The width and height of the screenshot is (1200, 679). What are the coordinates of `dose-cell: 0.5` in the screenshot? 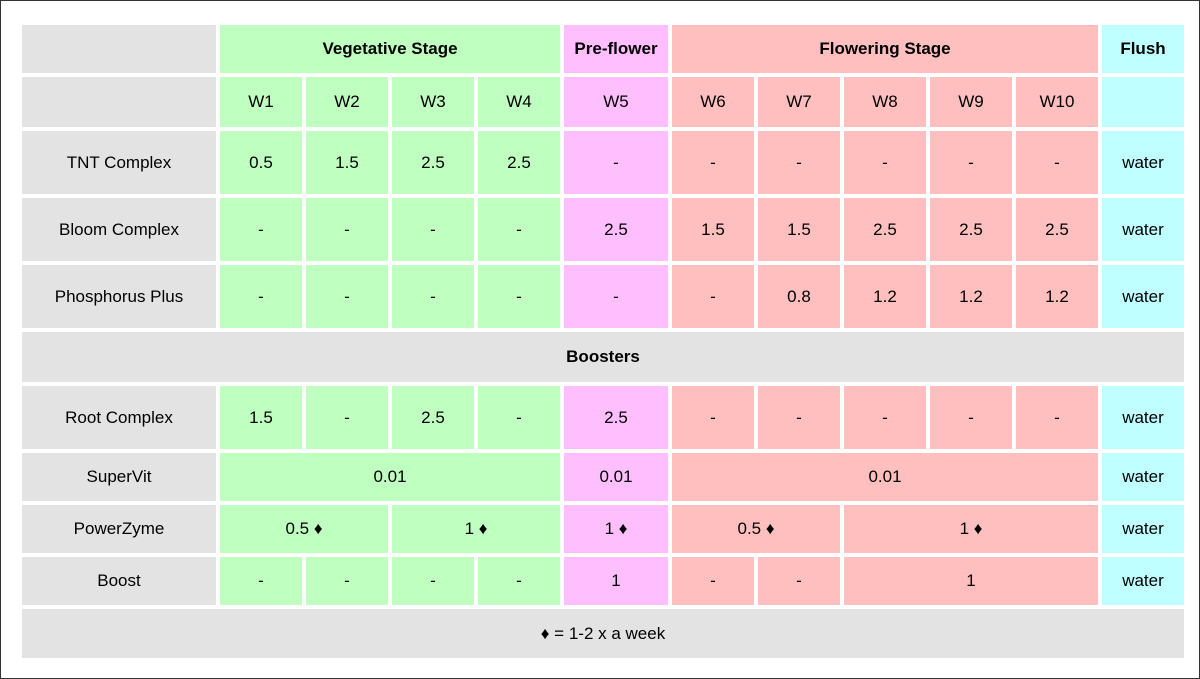 It's located at (261, 162).